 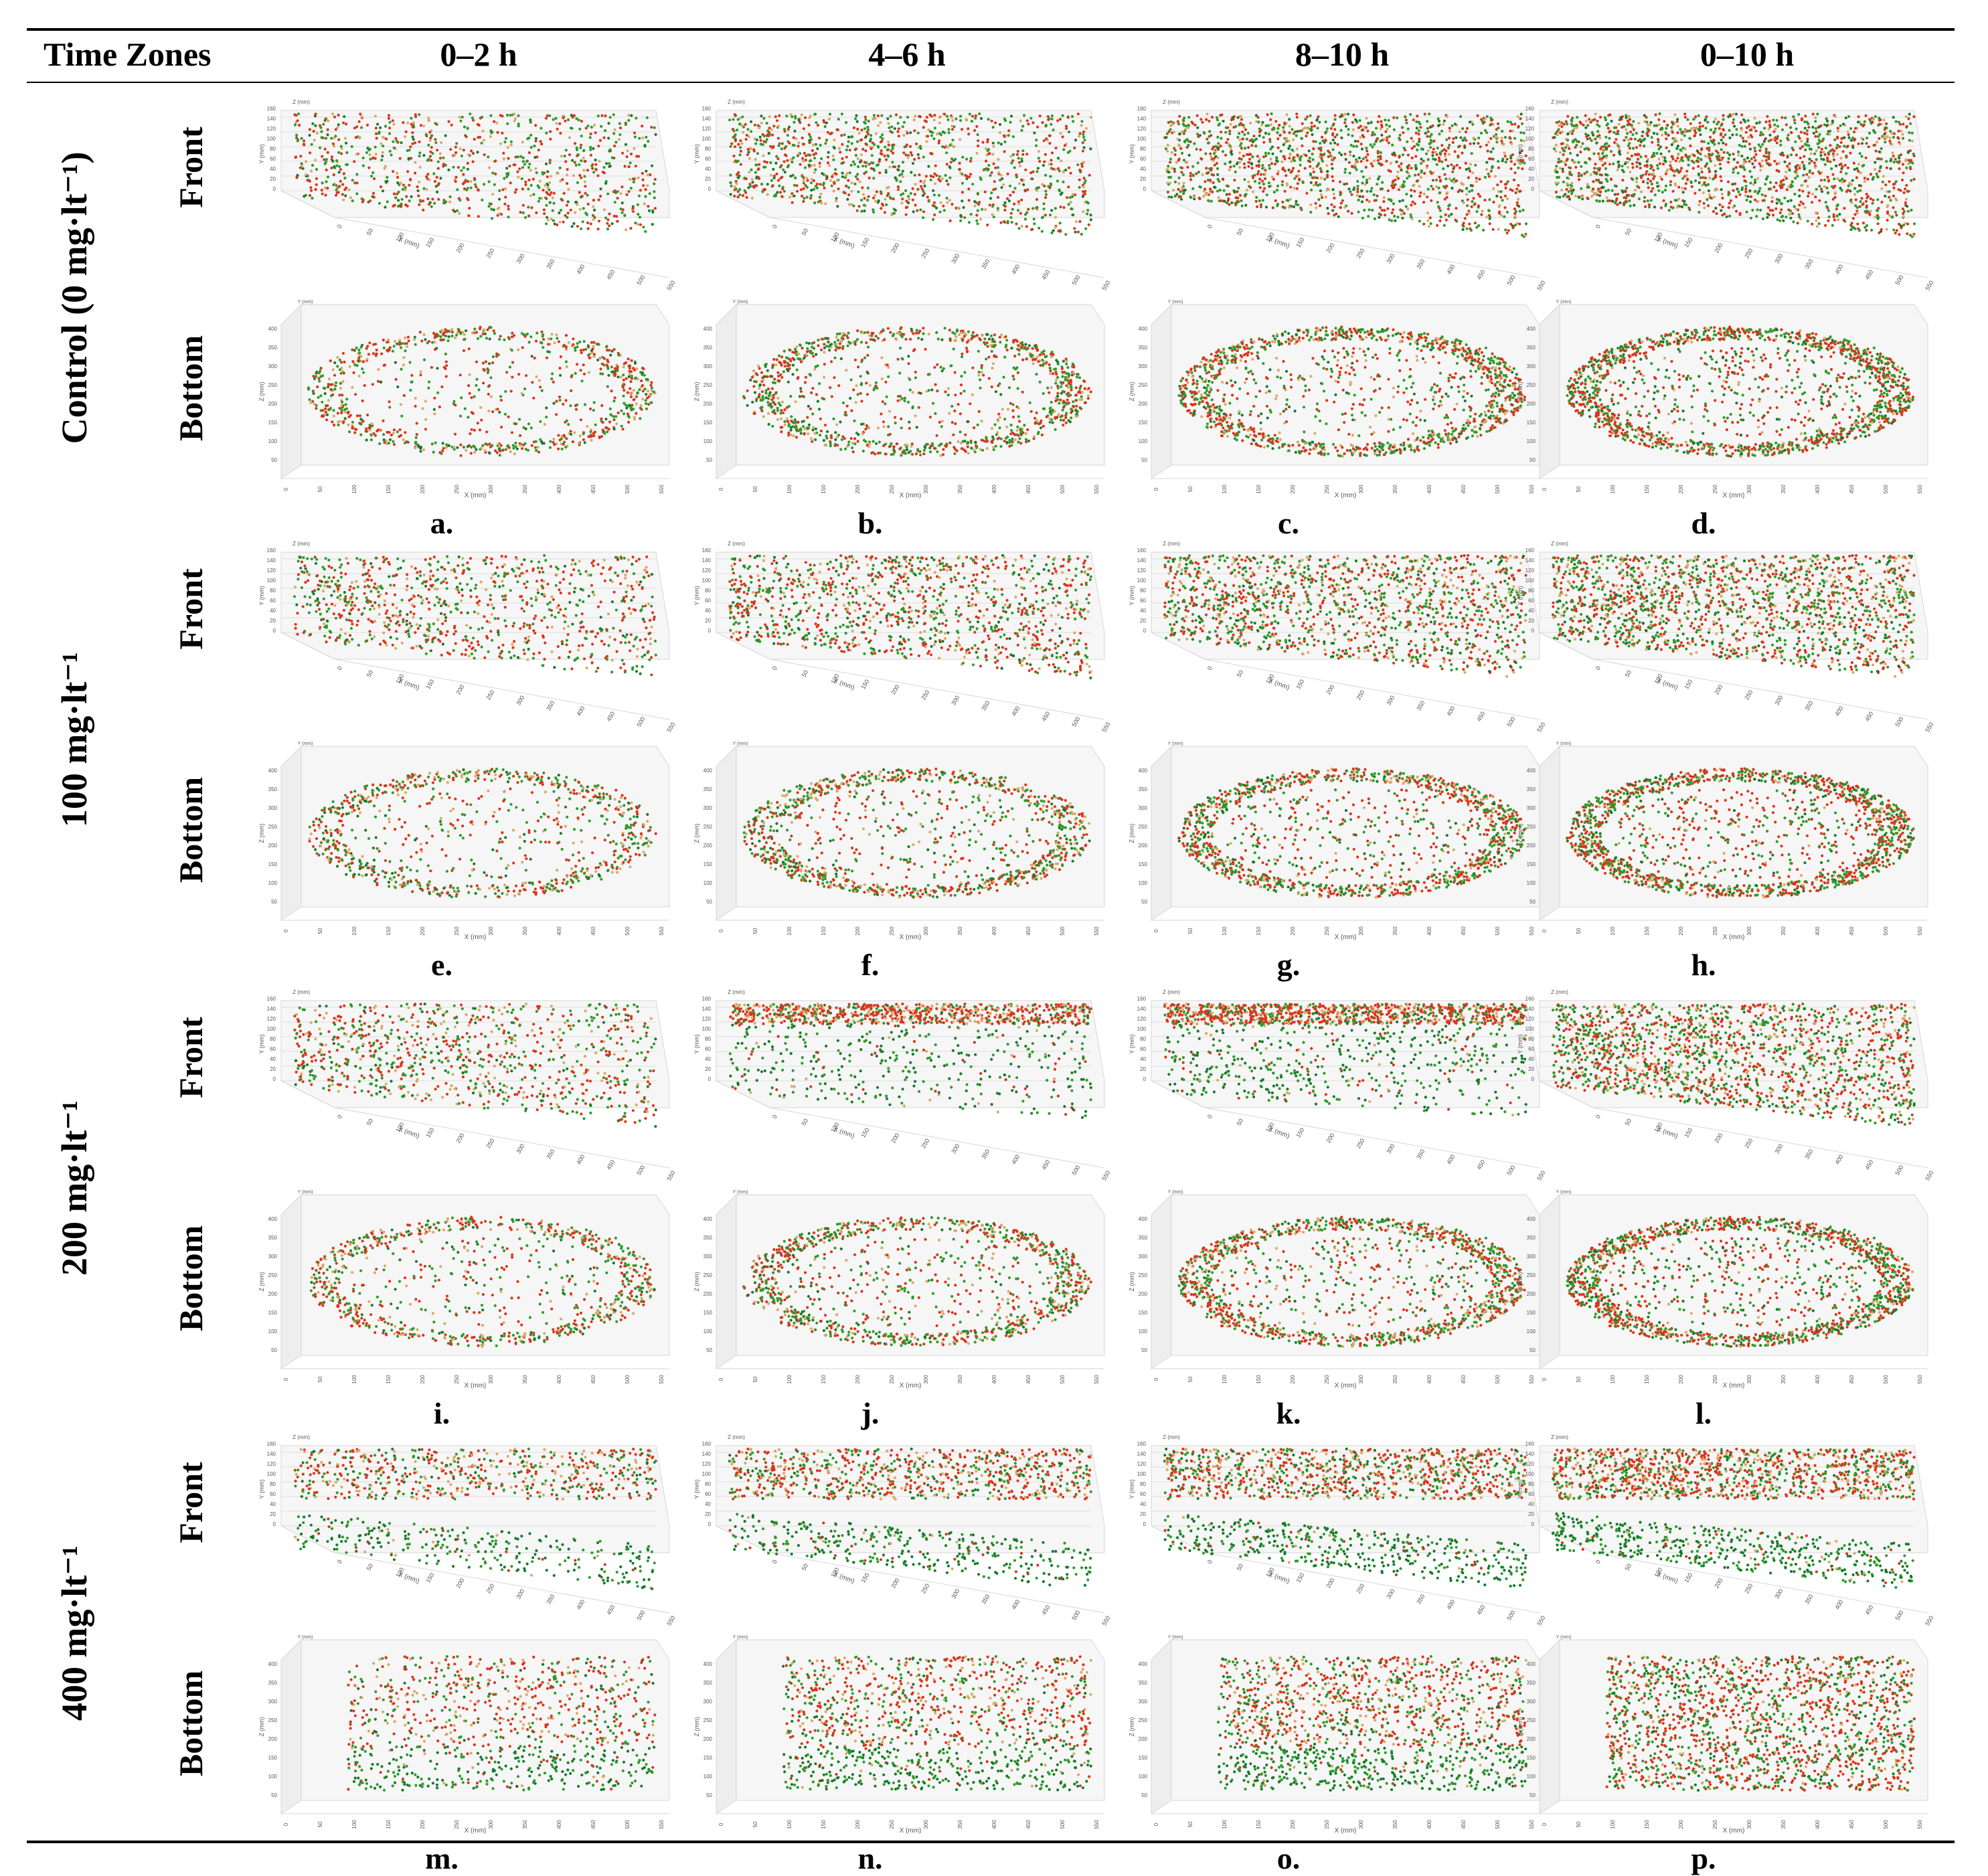 What do you see at coordinates (490, 253) in the screenshot?
I see `x-tick-label: 250` at bounding box center [490, 253].